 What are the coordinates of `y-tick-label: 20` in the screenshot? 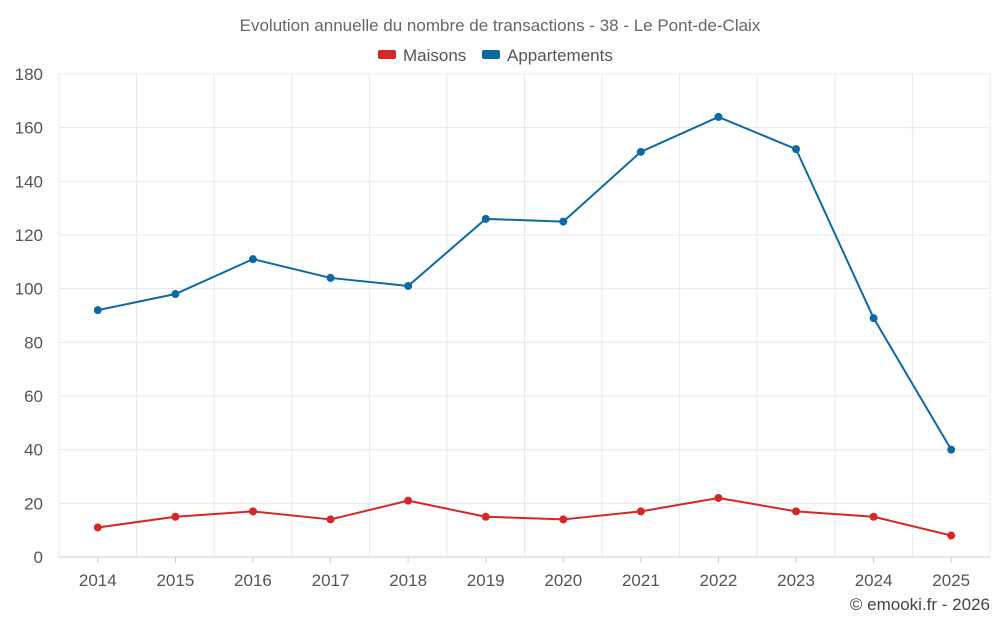 It's located at (33, 503).